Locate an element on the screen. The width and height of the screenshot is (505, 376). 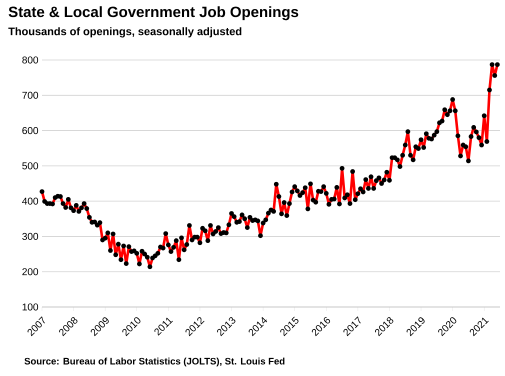
source-note: Source: Bureau of Labor Statistics (JOLTS), St. Louis Fed is located at coordinates (154, 362).